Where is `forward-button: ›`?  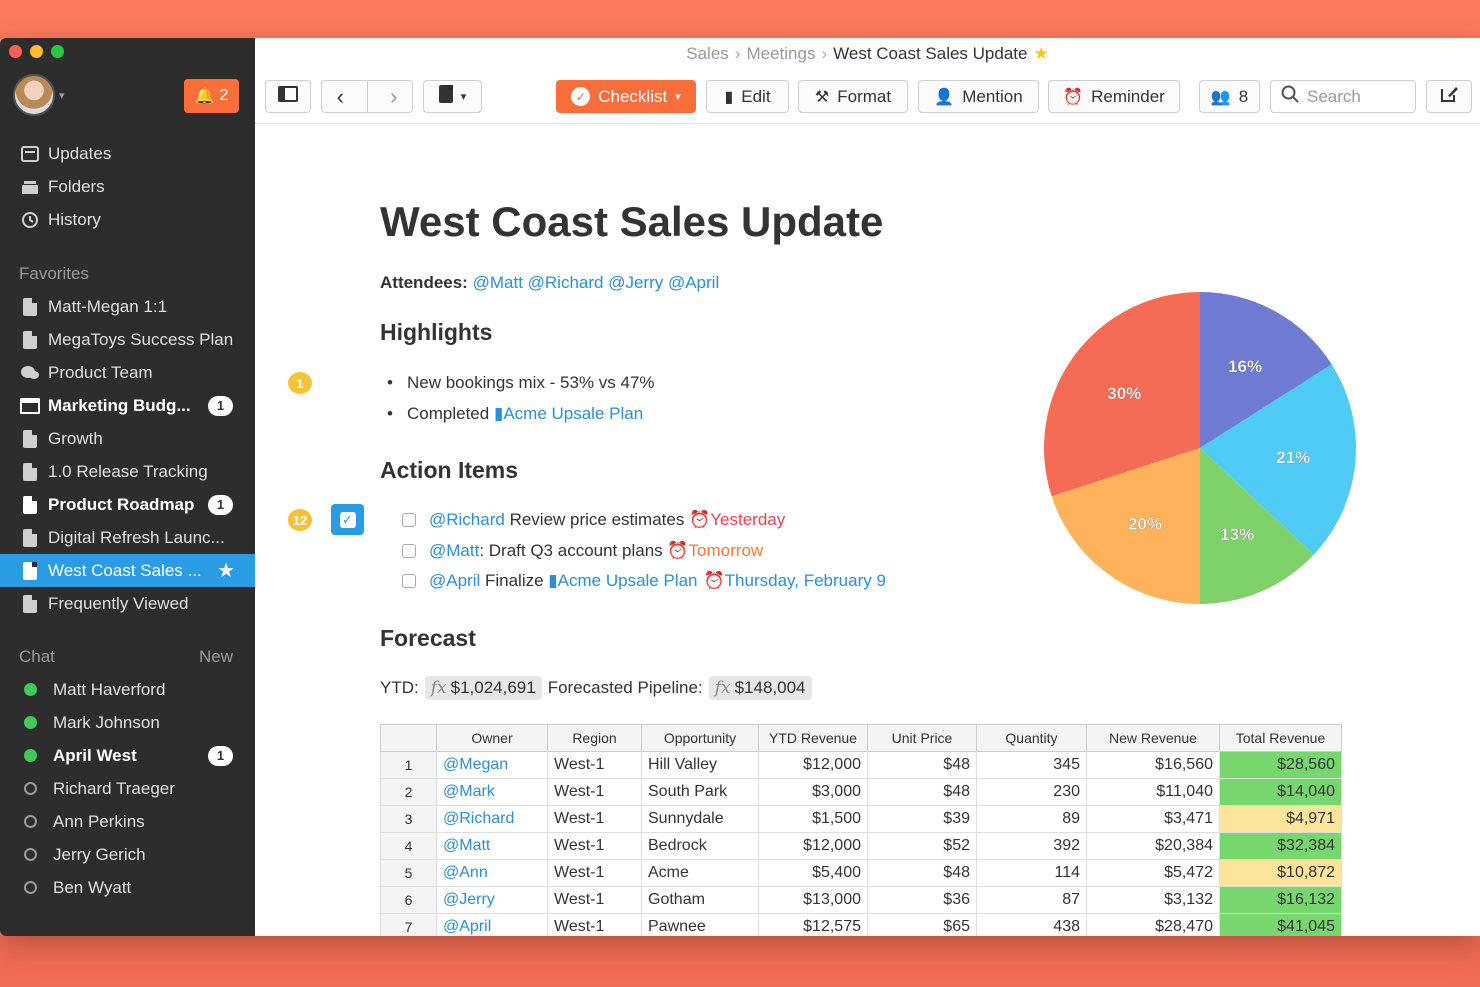 forward-button: › is located at coordinates (394, 97).